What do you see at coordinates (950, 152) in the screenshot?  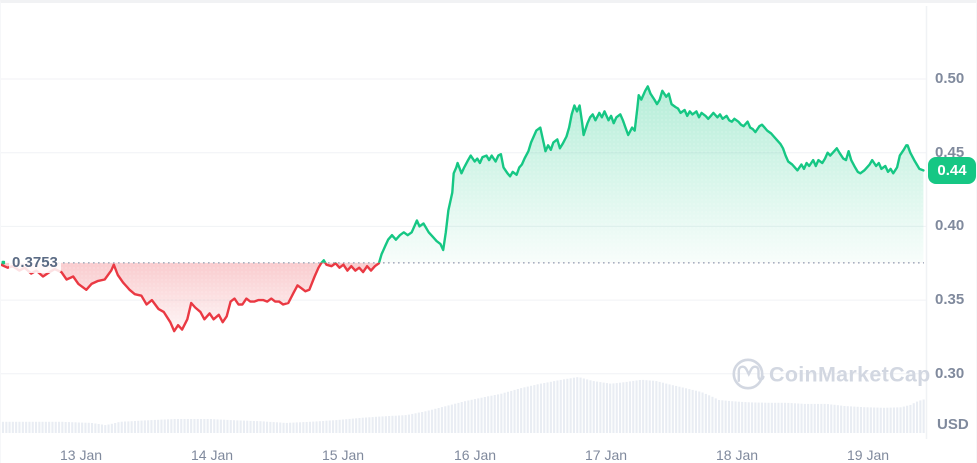 I see `y-tick-label: 0.45` at bounding box center [950, 152].